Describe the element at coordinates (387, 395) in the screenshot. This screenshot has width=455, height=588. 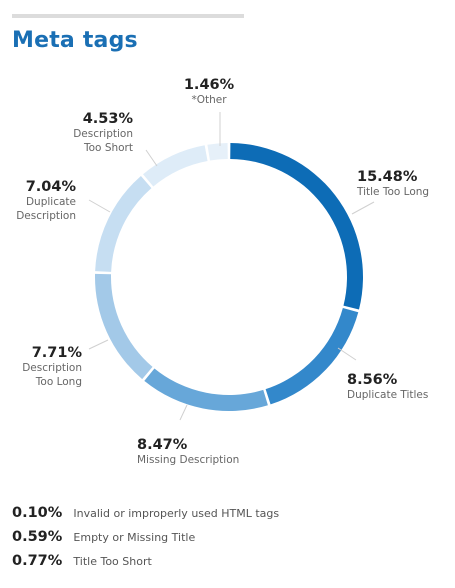
I see `slice-name-label: Duplicate Titles` at that location.